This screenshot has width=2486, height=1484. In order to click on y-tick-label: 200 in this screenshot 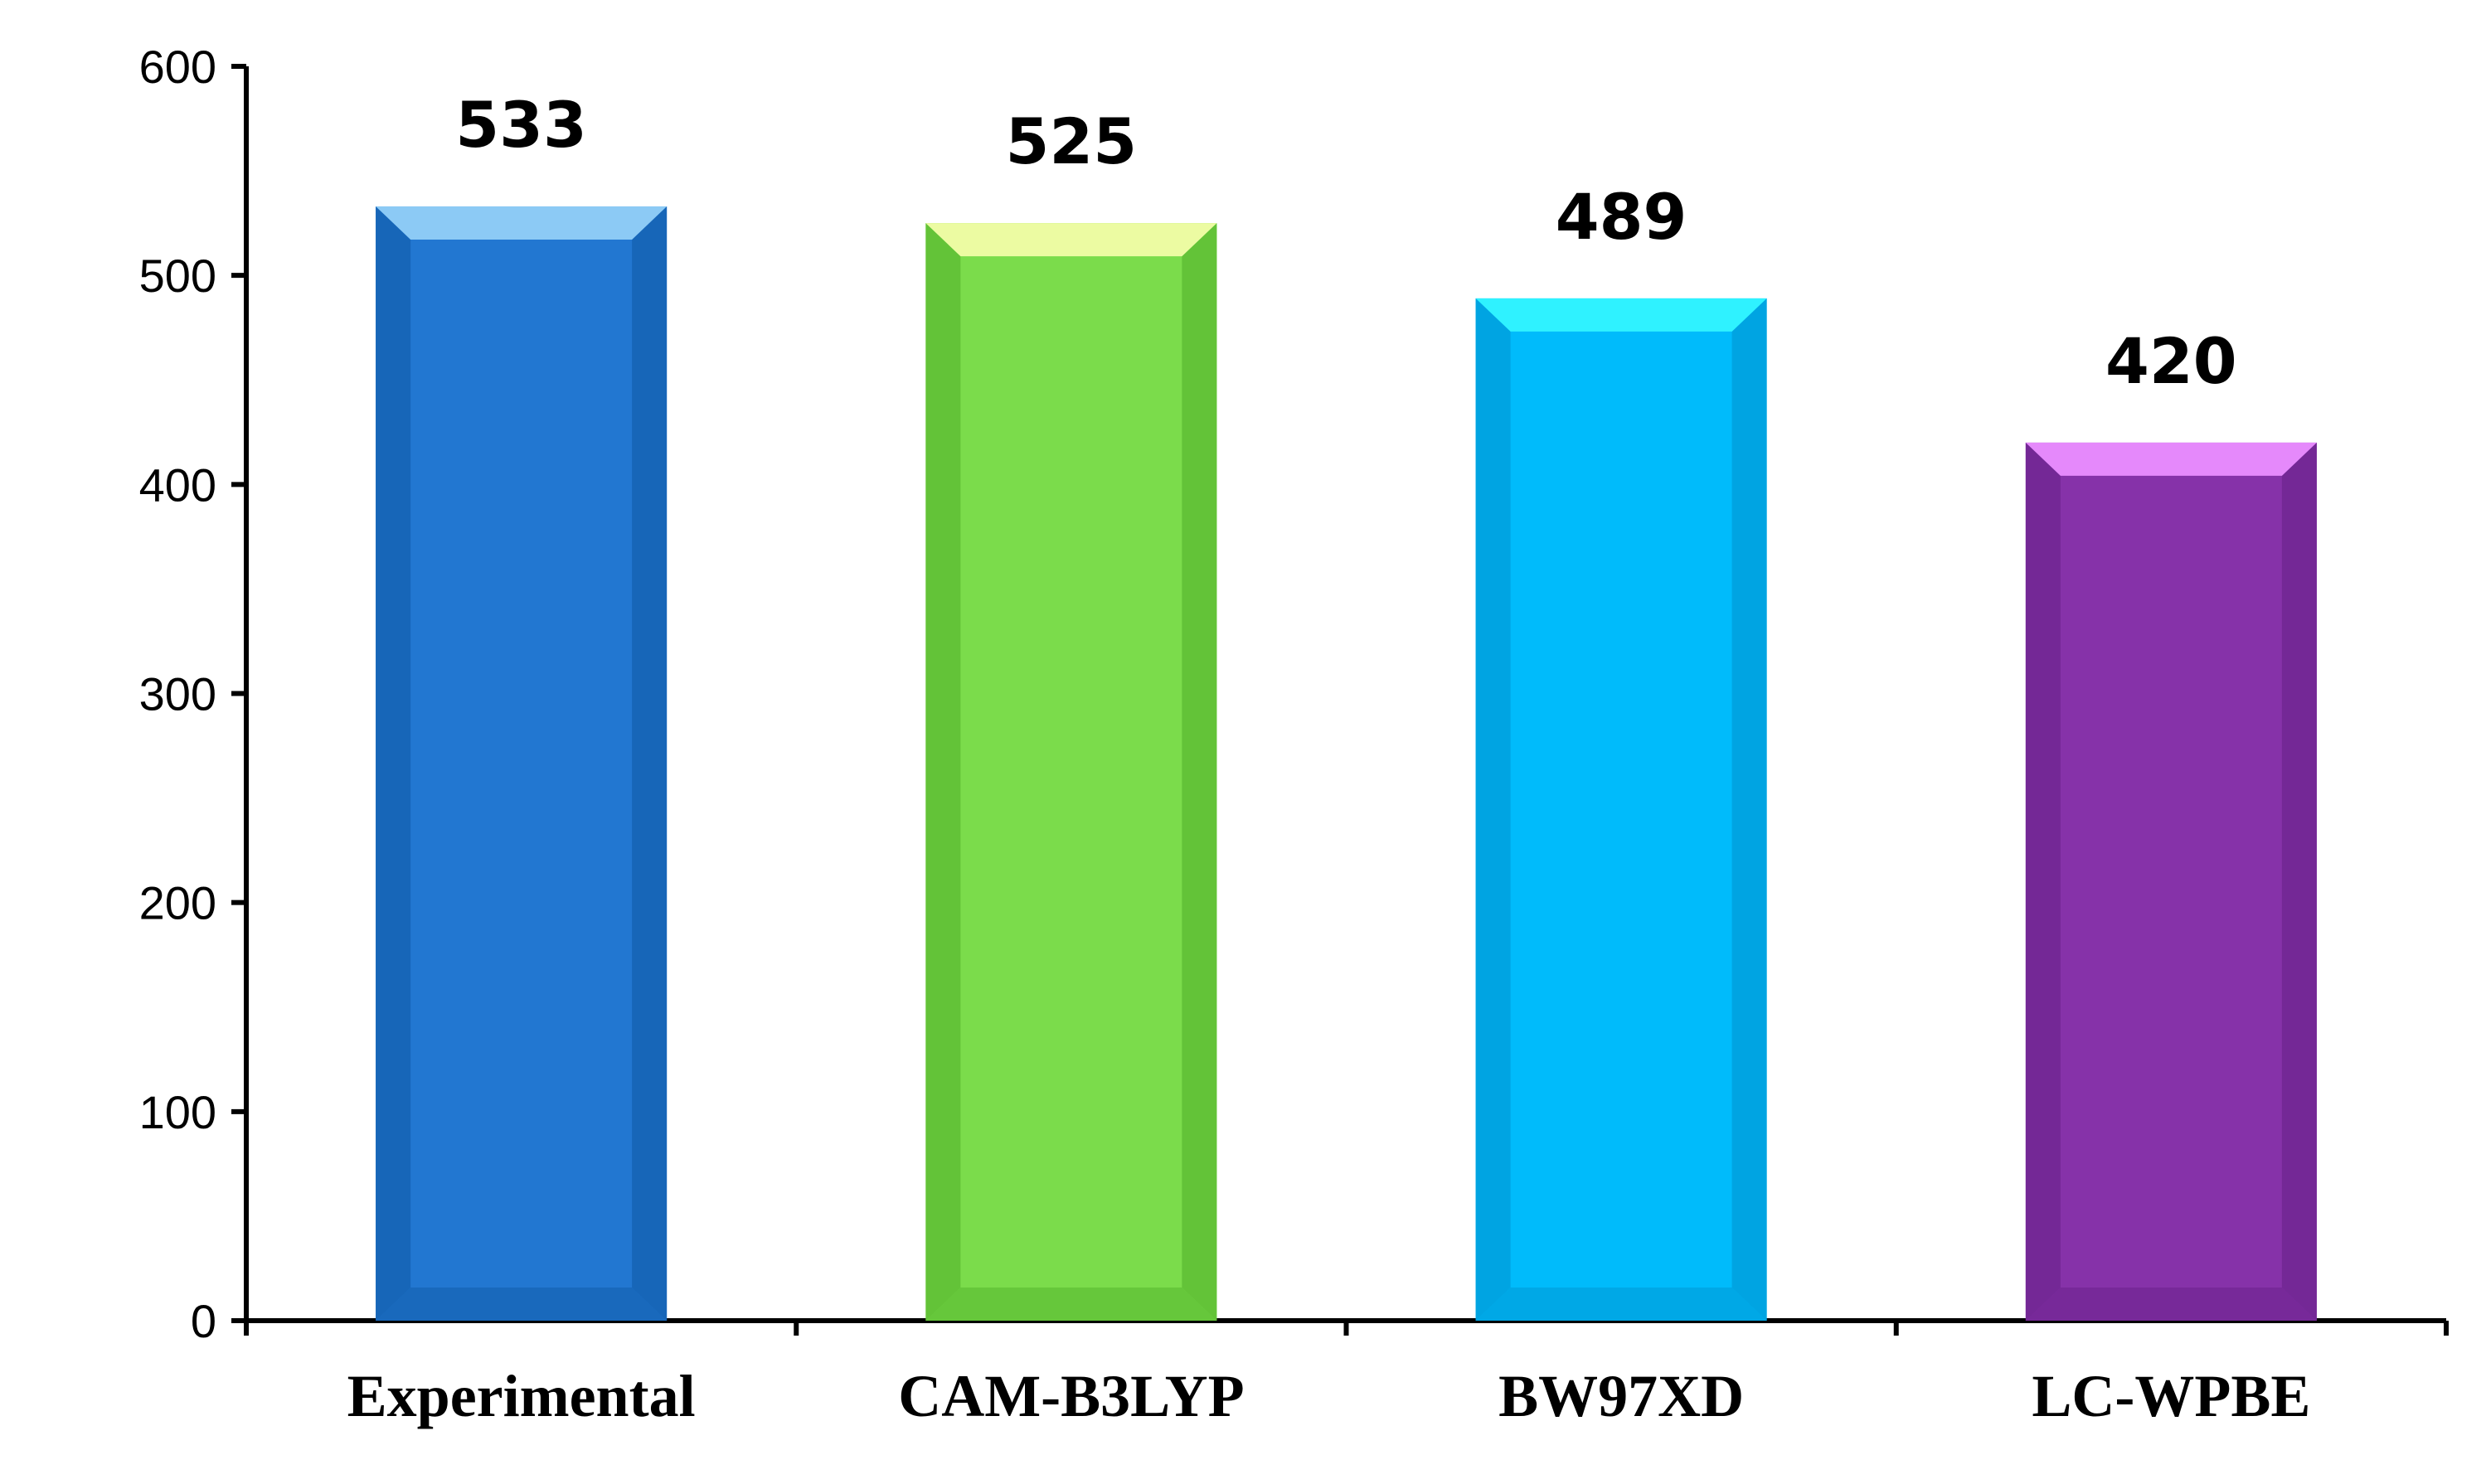, I will do `click(178, 903)`.